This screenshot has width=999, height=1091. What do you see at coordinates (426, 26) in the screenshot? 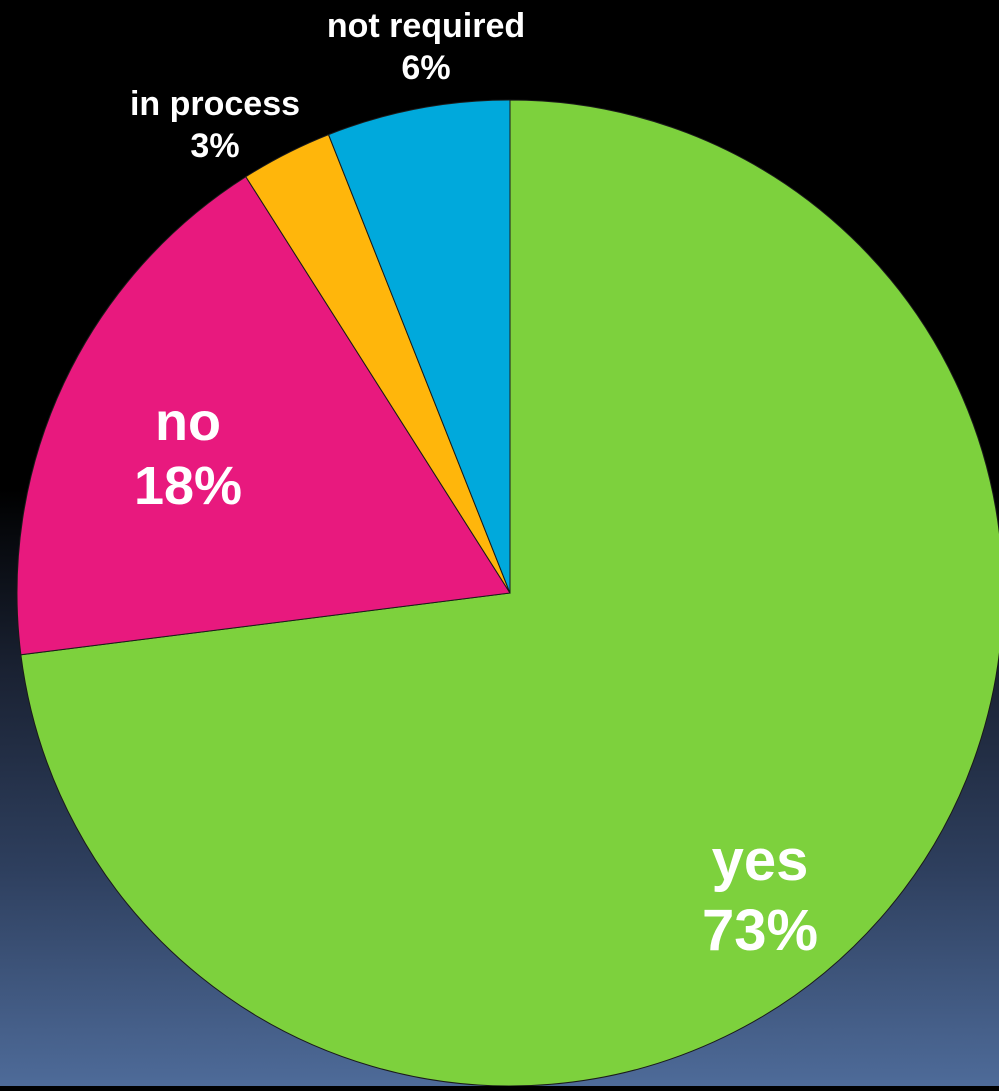
I see `slice-label-not-required: not required` at bounding box center [426, 26].